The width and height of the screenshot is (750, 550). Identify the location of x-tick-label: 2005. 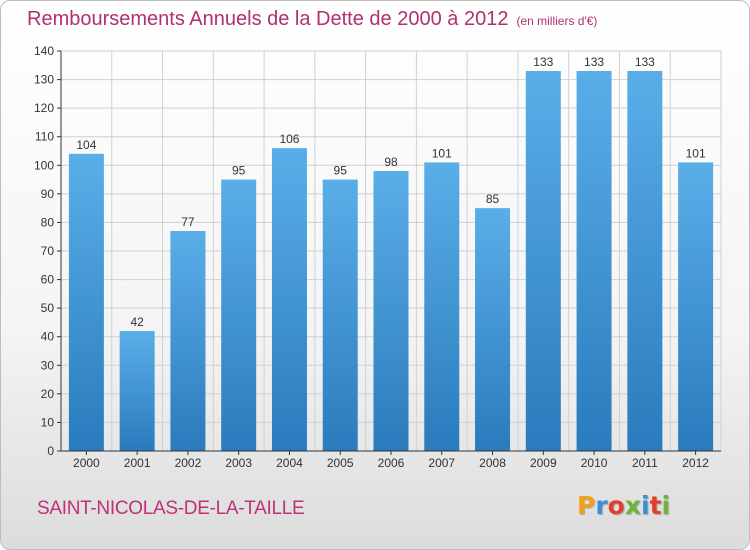
(340, 463).